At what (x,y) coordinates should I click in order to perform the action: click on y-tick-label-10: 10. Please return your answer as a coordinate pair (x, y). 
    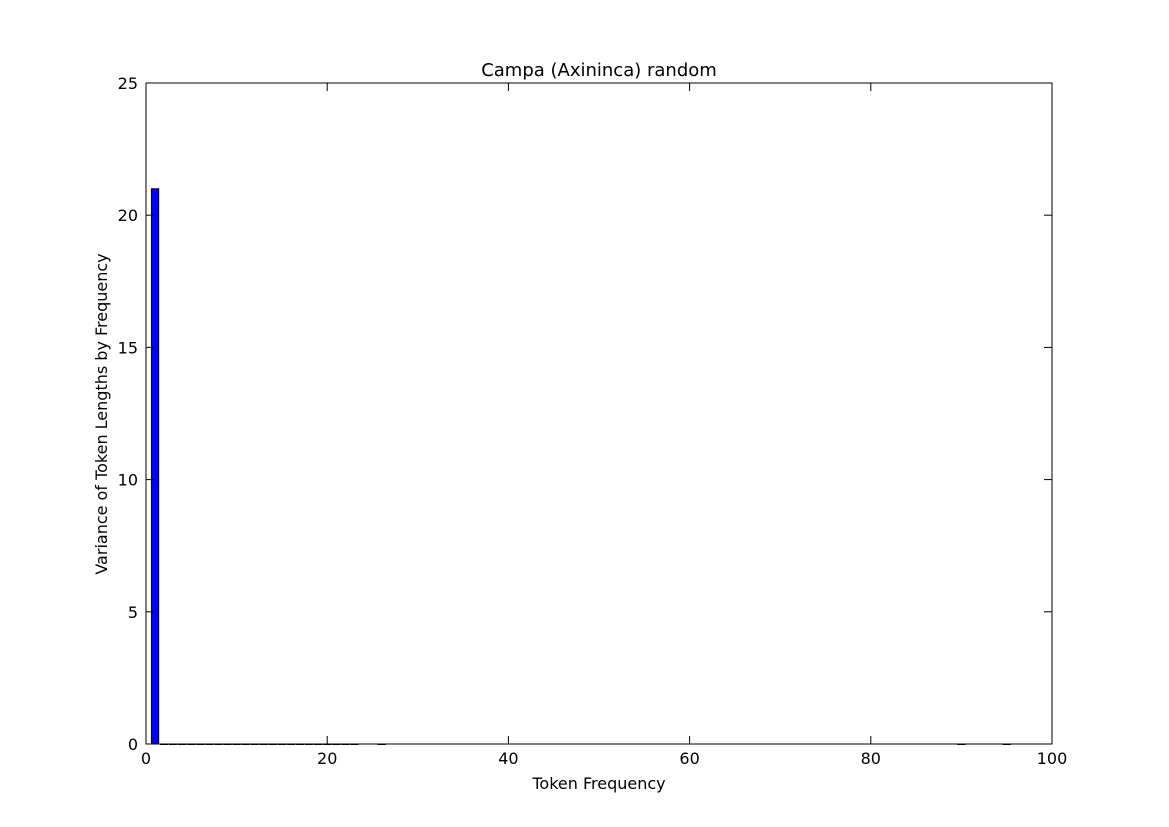
    Looking at the image, I should click on (128, 480).